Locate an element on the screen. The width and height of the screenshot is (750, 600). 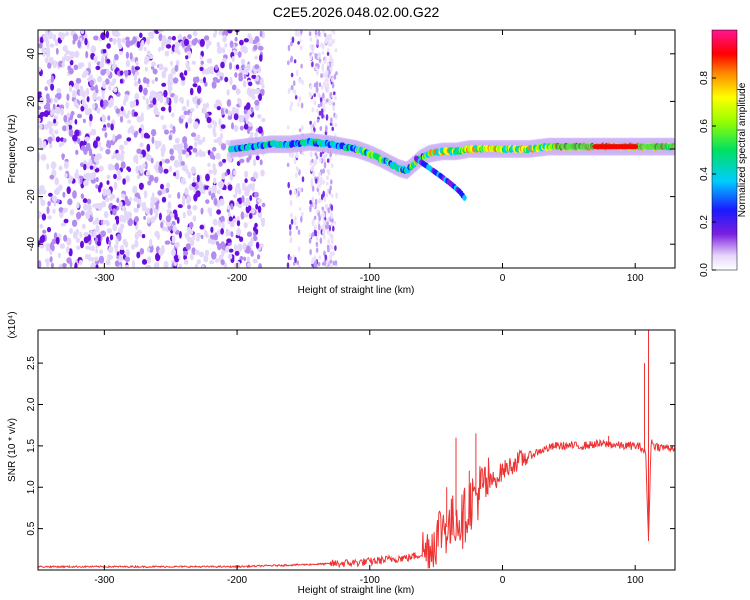
chart-title: C2E5.2026.048.02.00.G22 is located at coordinates (356, 12).